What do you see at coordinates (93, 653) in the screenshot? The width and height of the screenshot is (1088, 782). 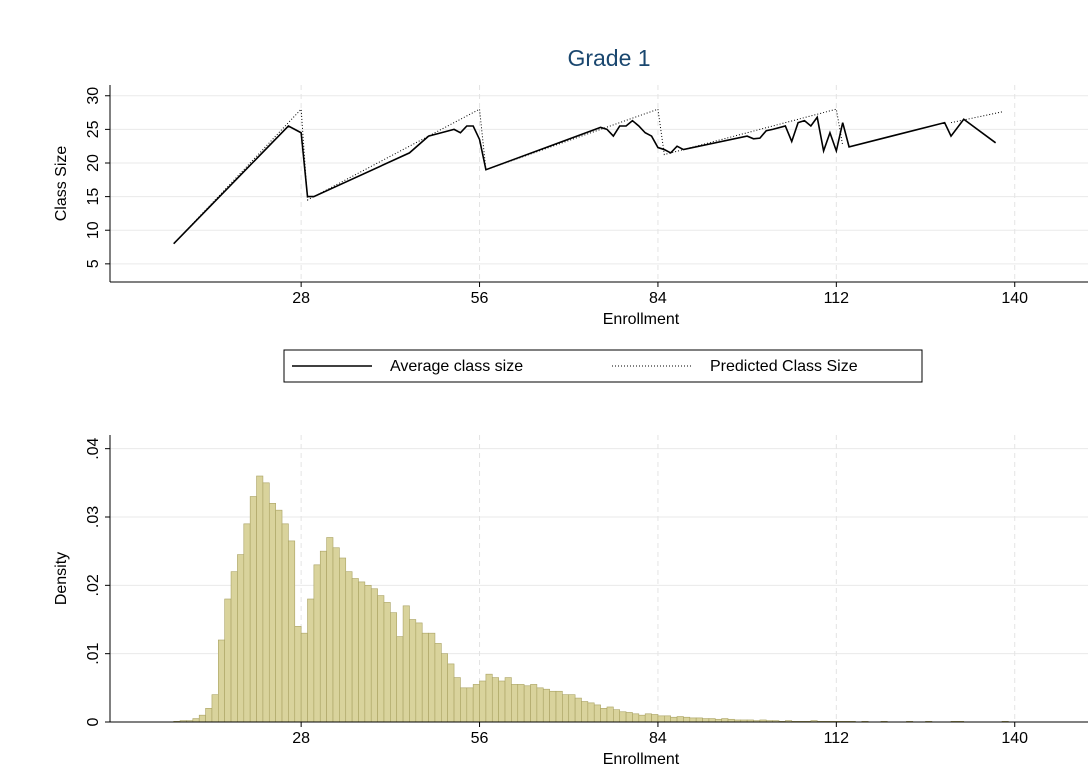 I see `y-tick-label: .01` at bounding box center [93, 653].